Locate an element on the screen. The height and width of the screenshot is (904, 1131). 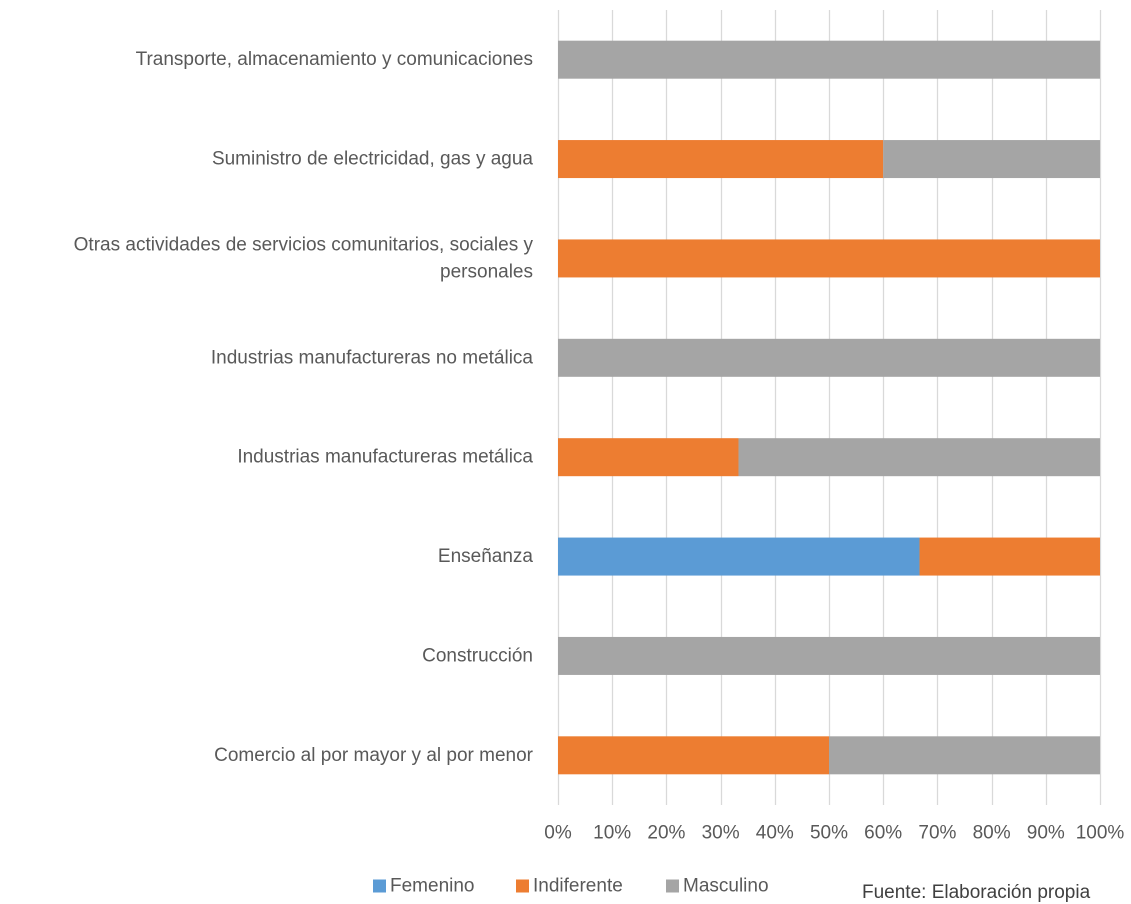
x-tick-label: 0% is located at coordinates (558, 833).